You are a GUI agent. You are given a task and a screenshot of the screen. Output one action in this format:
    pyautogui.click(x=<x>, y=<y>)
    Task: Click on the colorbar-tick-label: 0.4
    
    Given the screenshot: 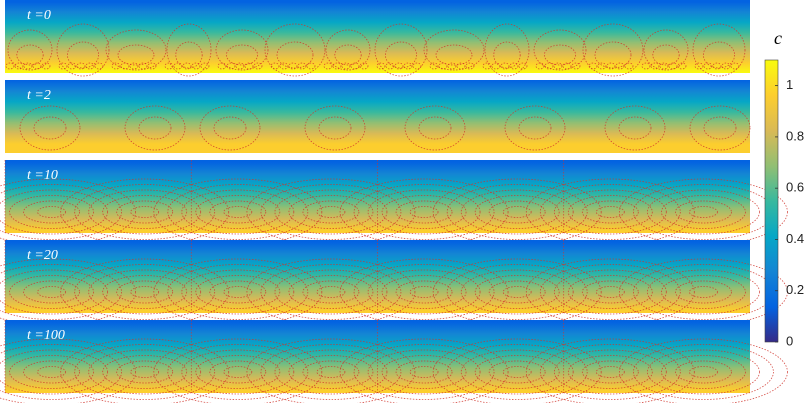 What is the action you would take?
    pyautogui.click(x=795, y=238)
    